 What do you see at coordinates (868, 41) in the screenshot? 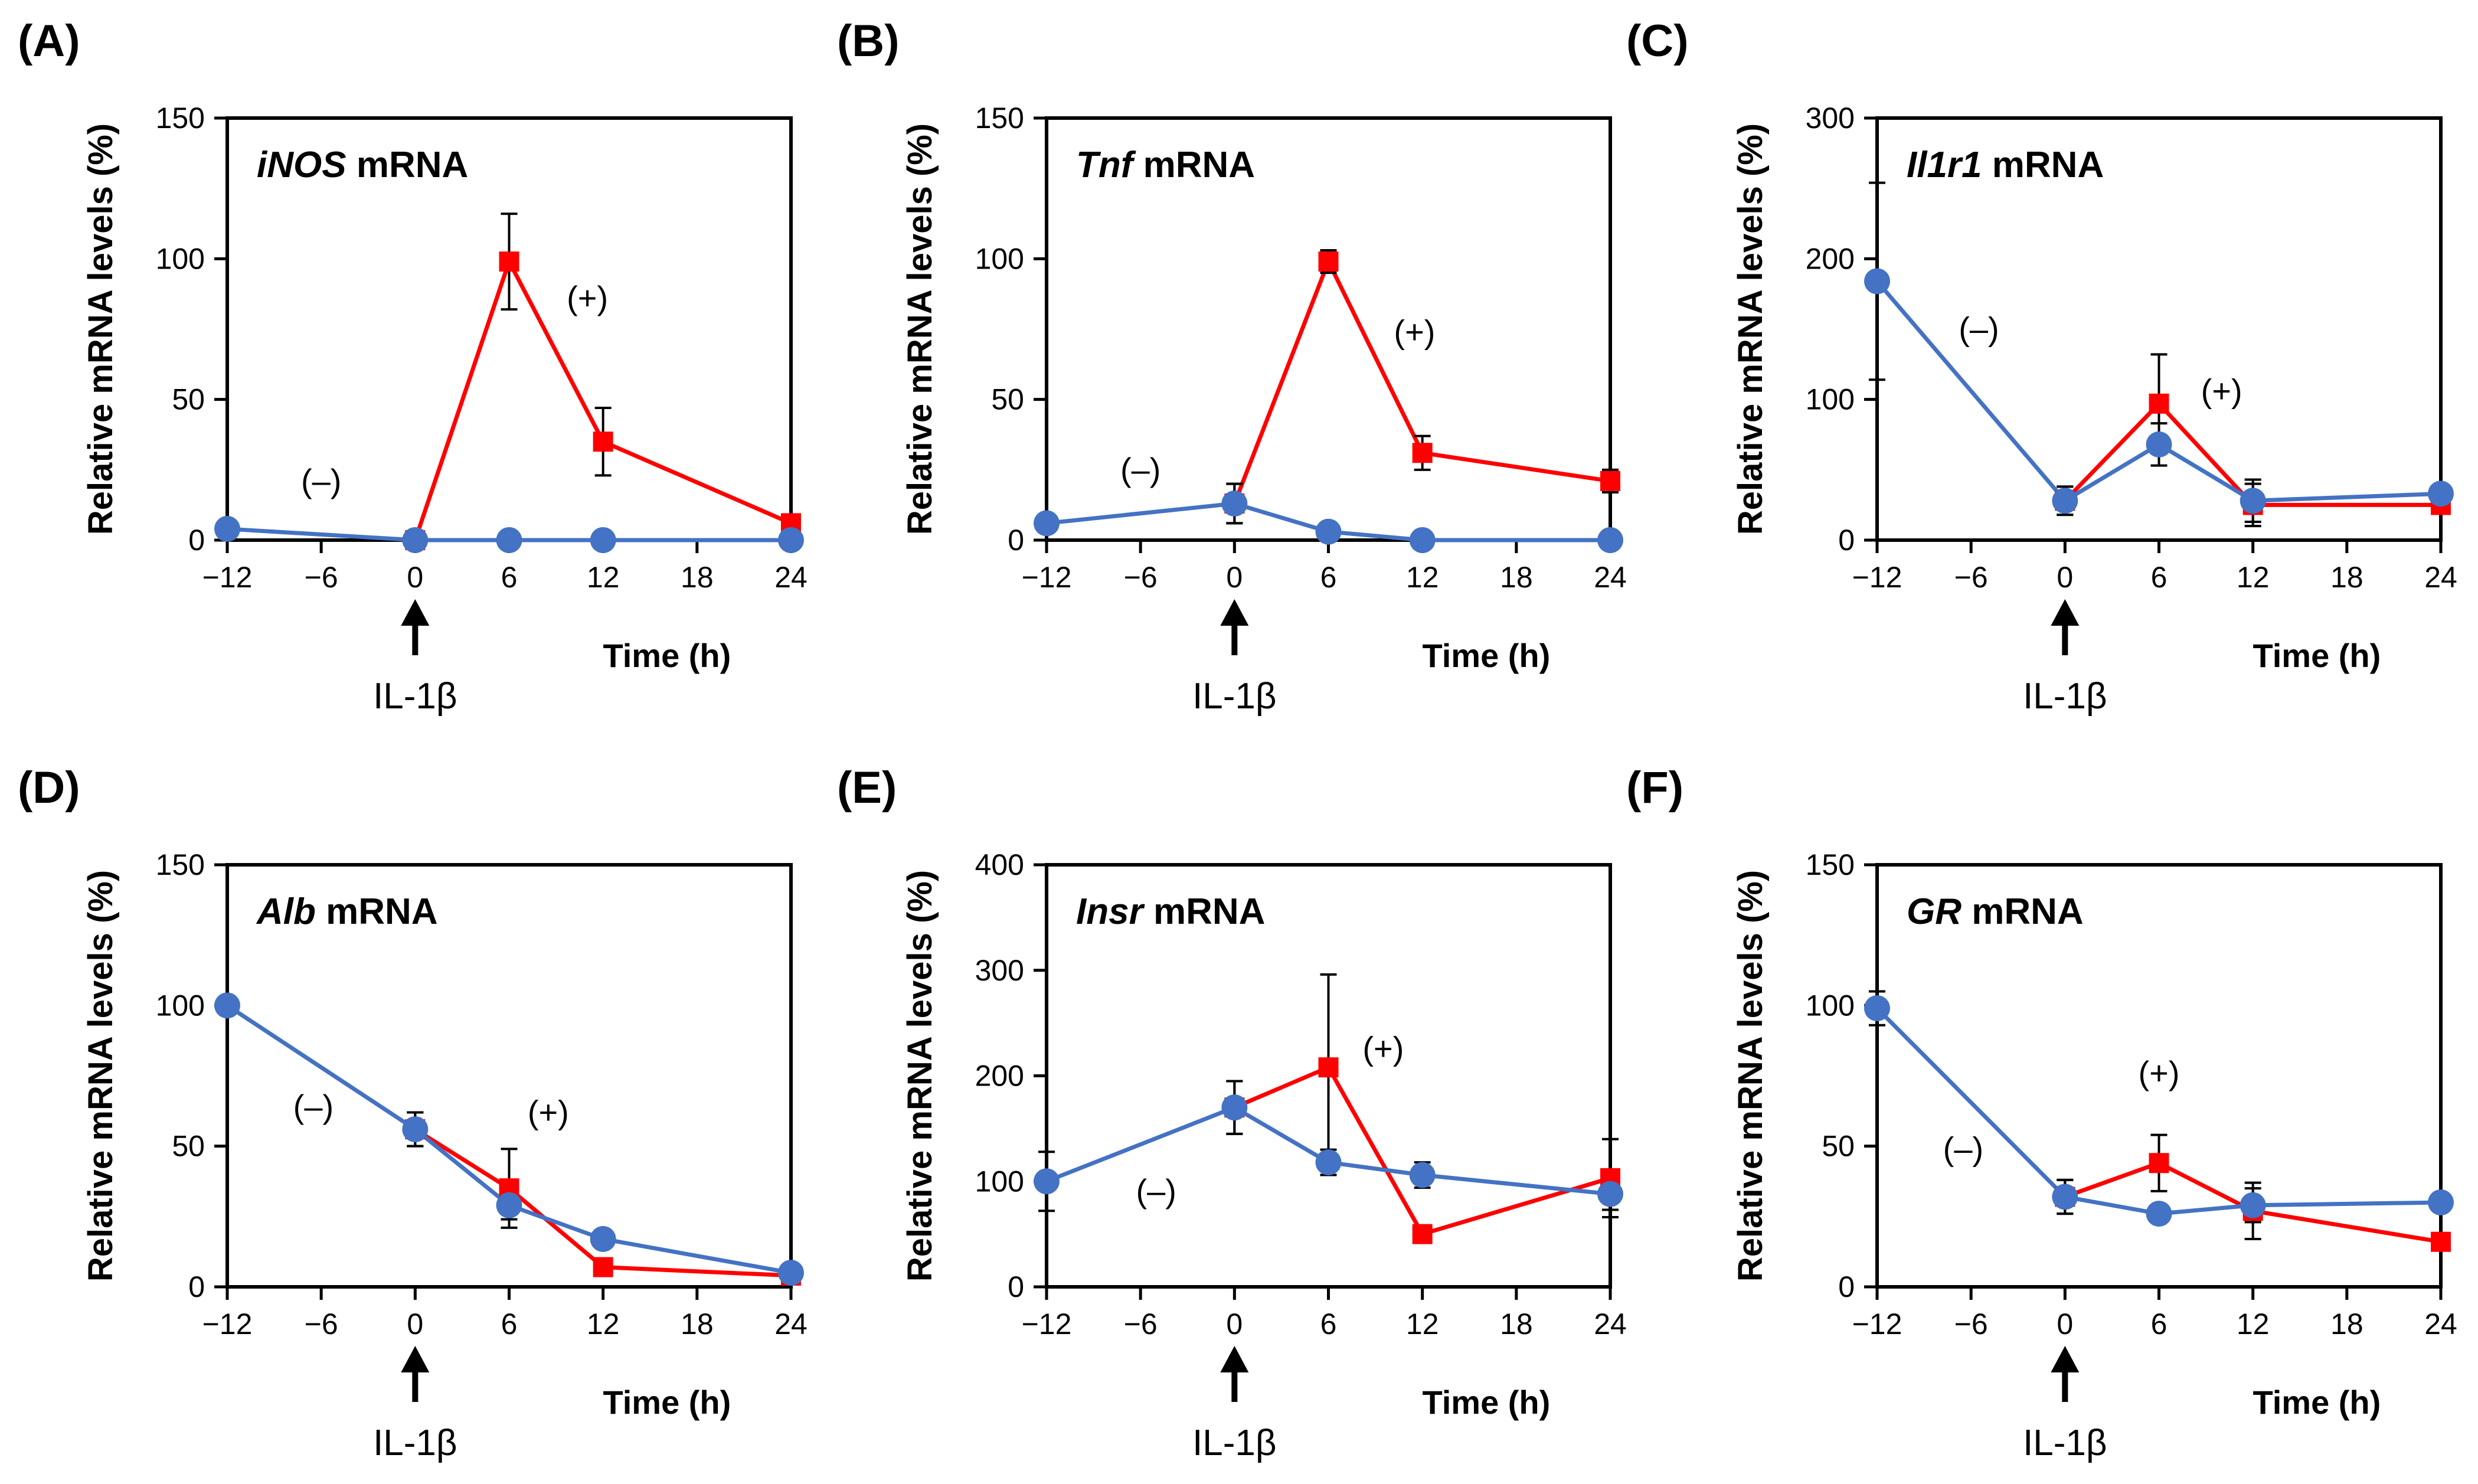
I see `panel-label: (B)` at bounding box center [868, 41].